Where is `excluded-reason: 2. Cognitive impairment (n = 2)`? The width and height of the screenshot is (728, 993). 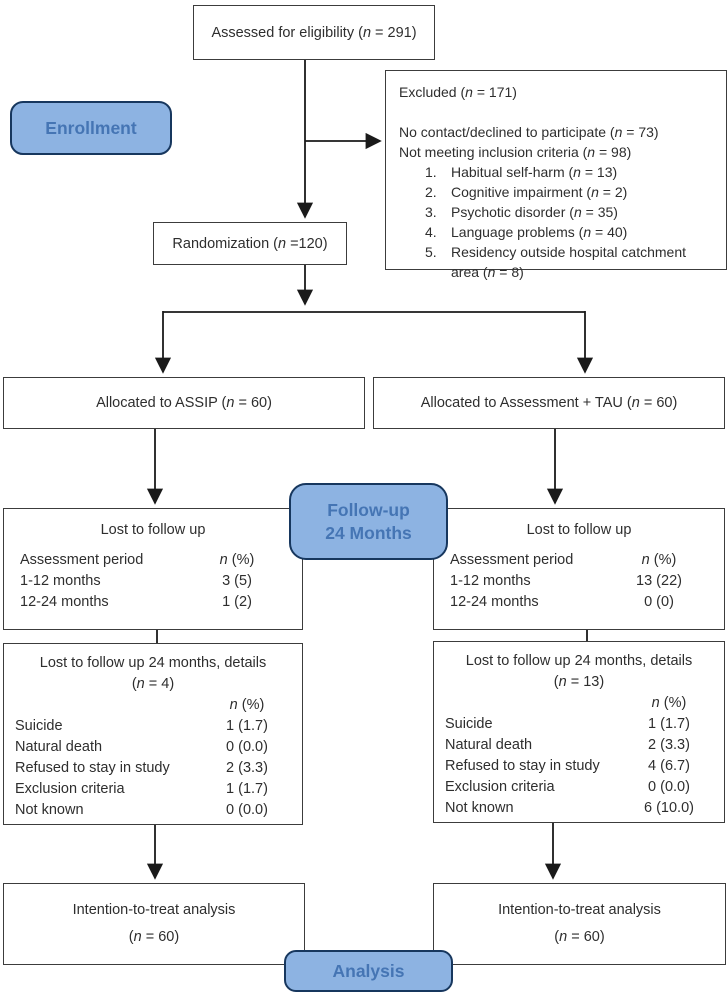 excluded-reason: 2. Cognitive impairment (n = 2) is located at coordinates (557, 192).